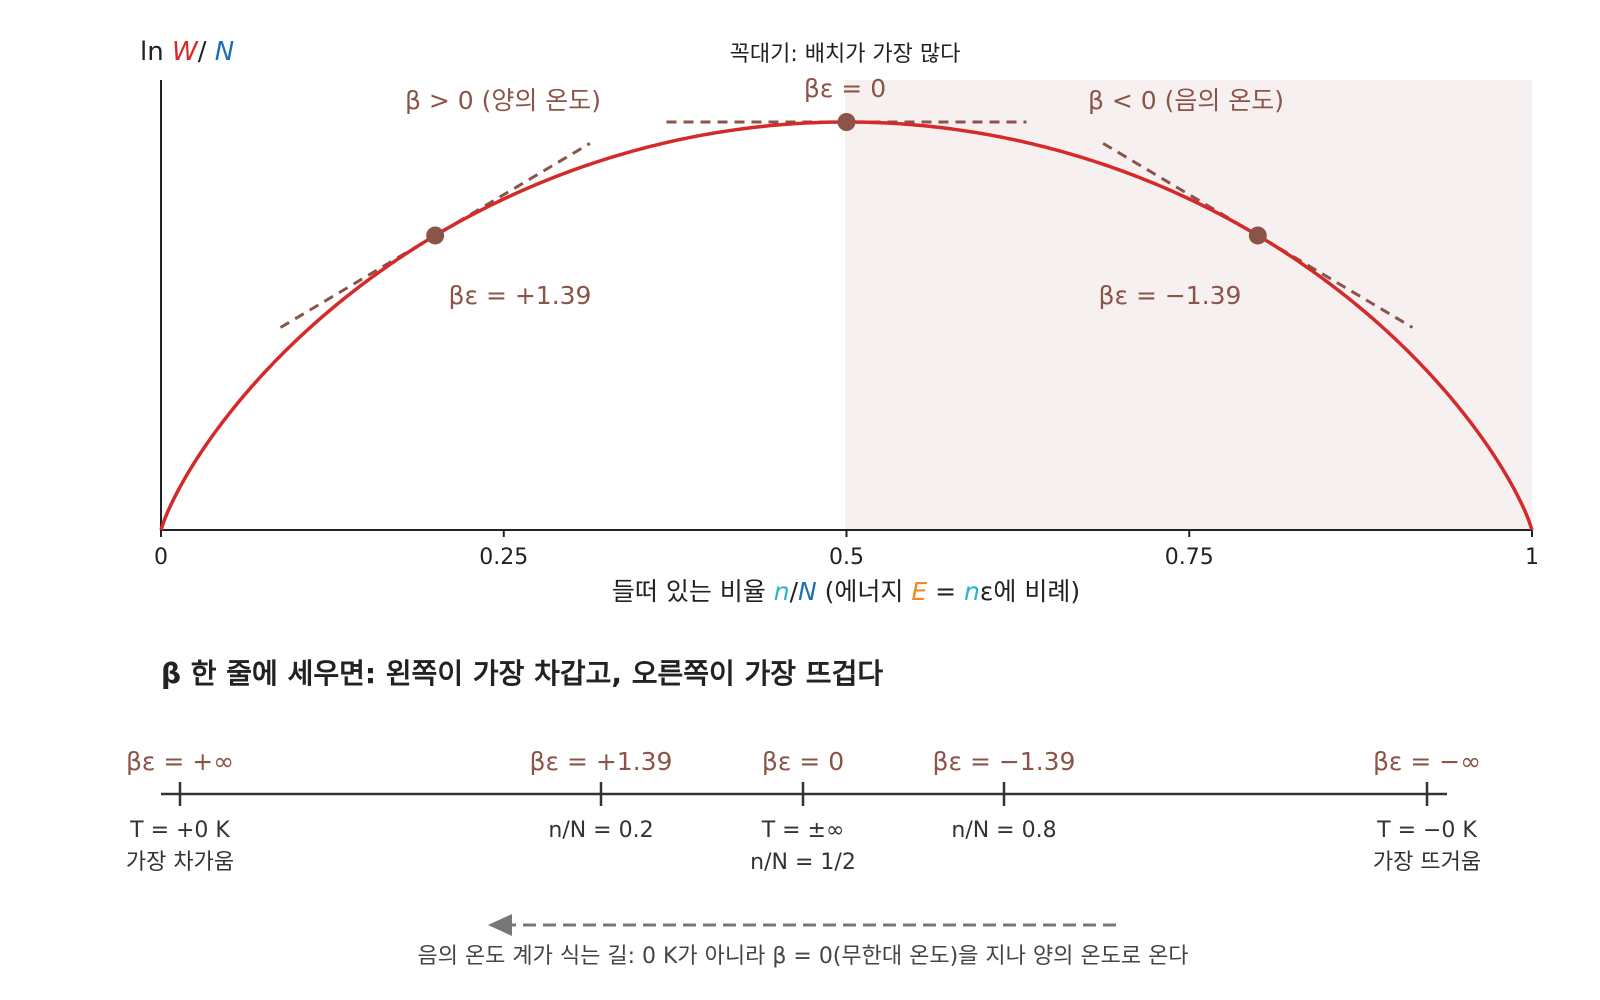 This screenshot has height=1000, width=1600. Describe the element at coordinates (782, 591) in the screenshot. I see `x-label-n: n` at that location.